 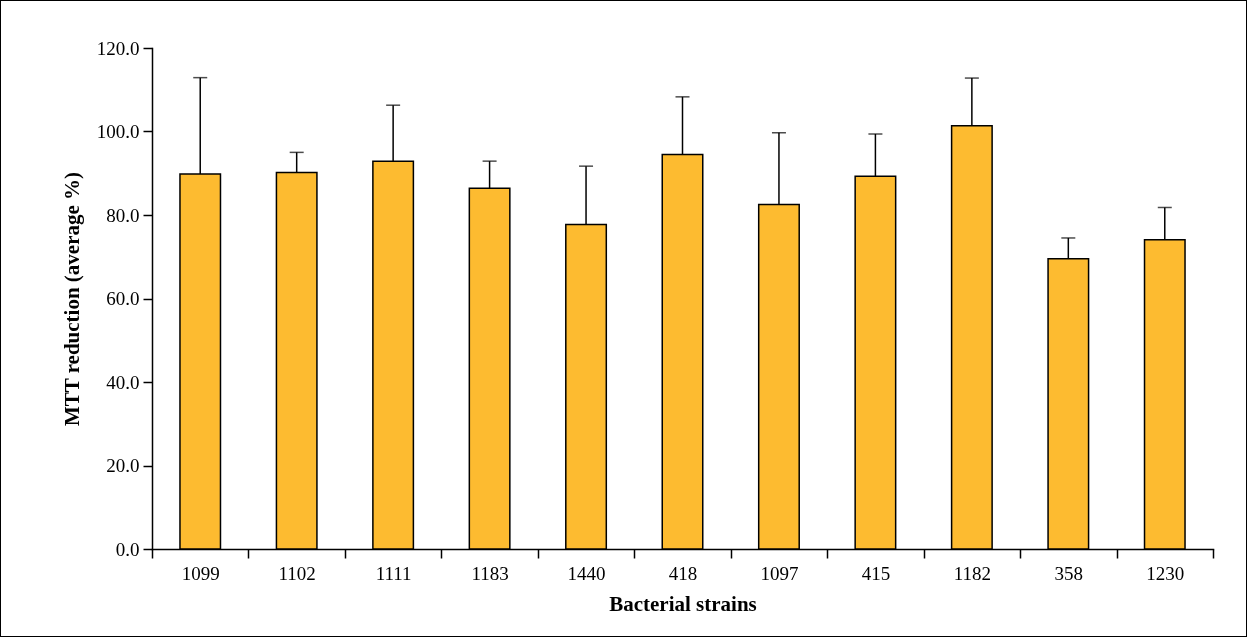 What do you see at coordinates (123, 382) in the screenshot?
I see `y-tick-label: 40.0` at bounding box center [123, 382].